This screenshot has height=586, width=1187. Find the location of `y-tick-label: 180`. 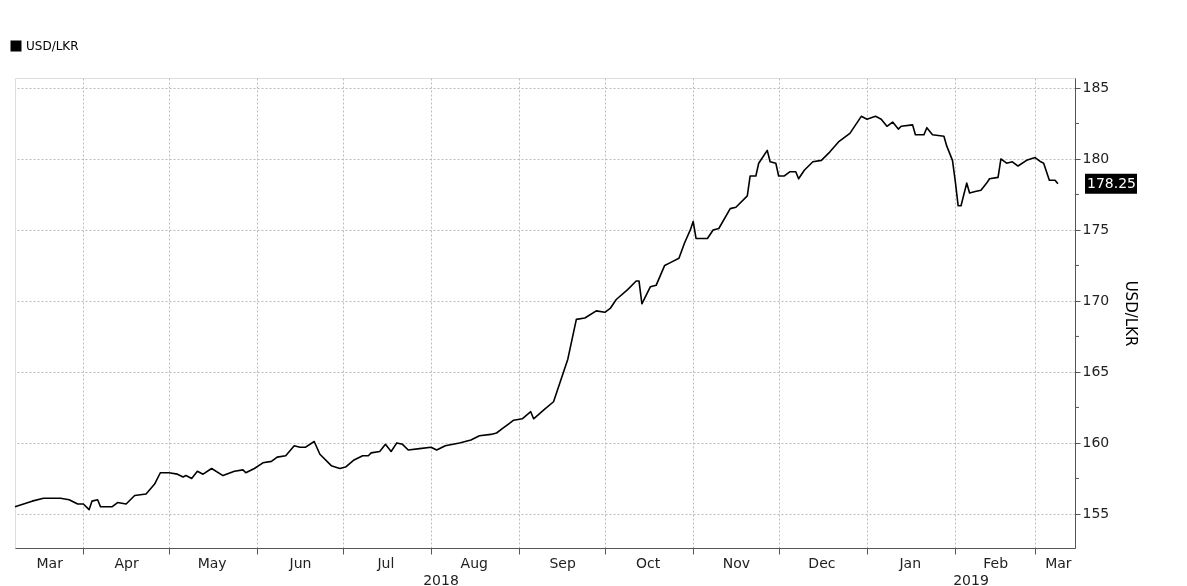

y-tick-label: 180 is located at coordinates (1096, 158).